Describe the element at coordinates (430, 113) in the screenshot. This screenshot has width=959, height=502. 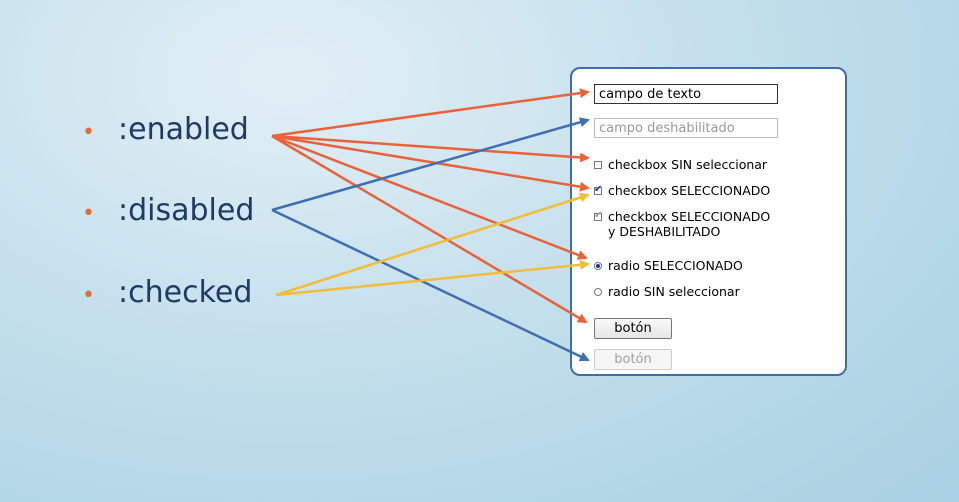
I see `arrow-enabled-to-text-field` at that location.